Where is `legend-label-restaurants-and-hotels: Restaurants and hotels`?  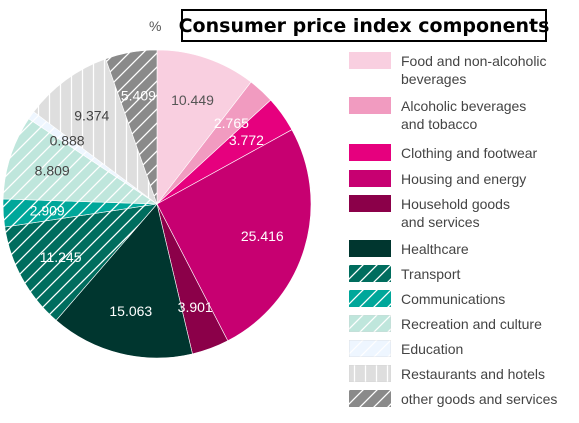 legend-label-restaurants-and-hotels: Restaurants and hotels is located at coordinates (490, 374).